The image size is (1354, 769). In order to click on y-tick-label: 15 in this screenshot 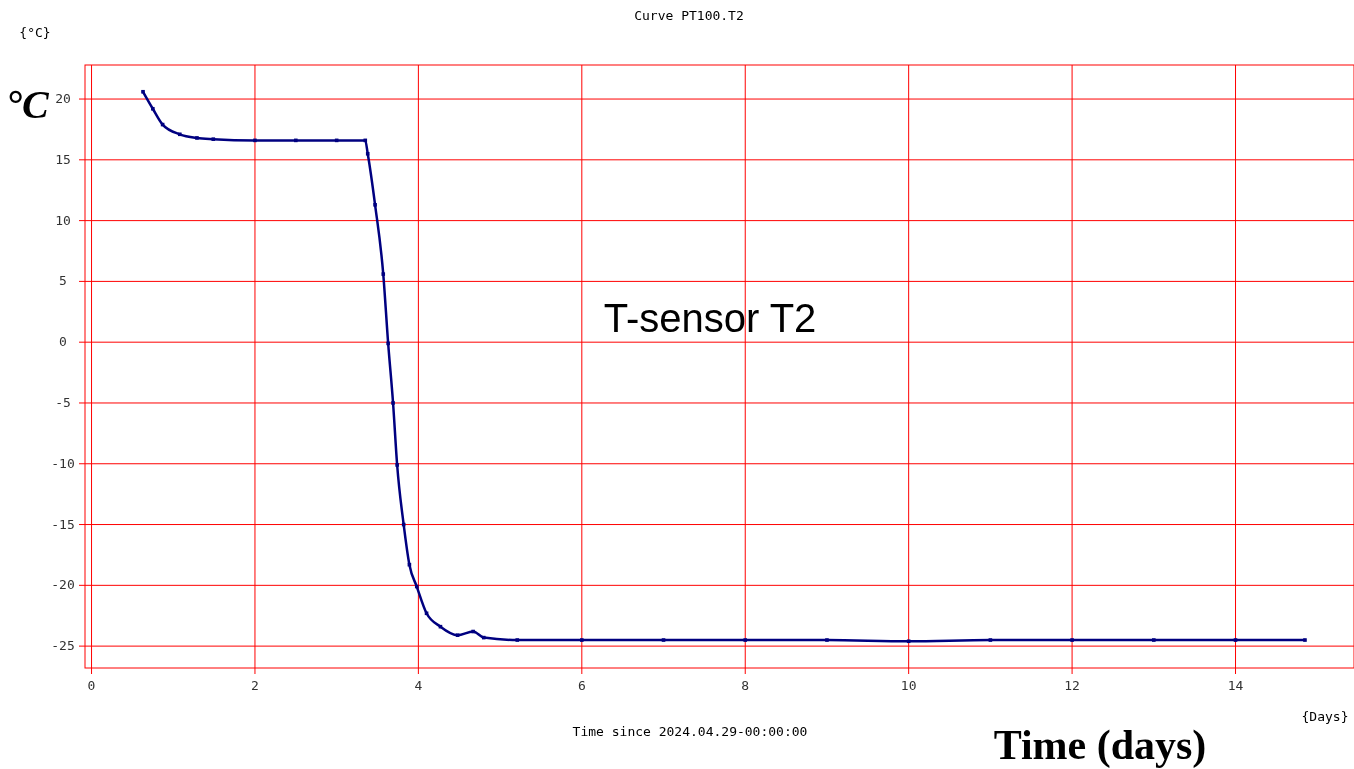, I will do `click(63, 159)`.